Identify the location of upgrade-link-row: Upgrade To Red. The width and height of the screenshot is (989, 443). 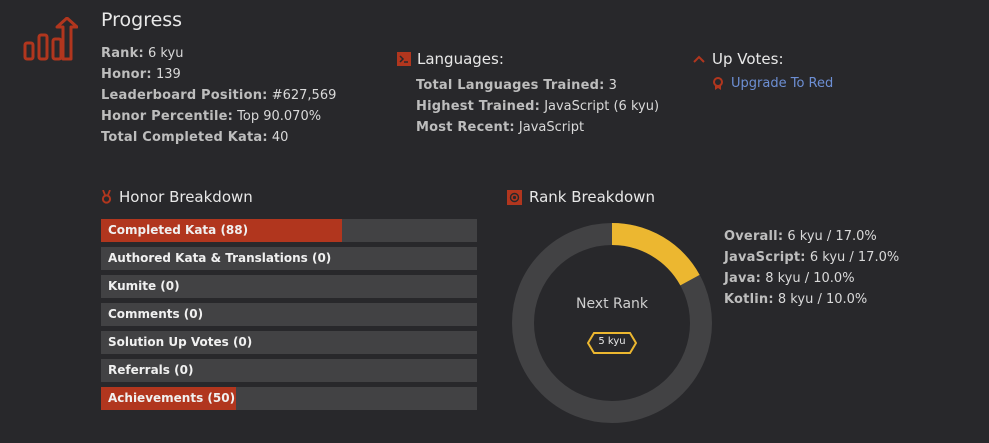
(773, 83).